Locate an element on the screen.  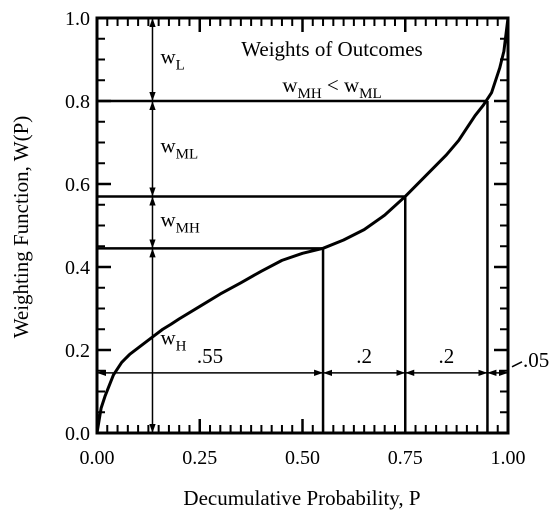
chart-subtitle: wMH < wML is located at coordinates (331, 87).